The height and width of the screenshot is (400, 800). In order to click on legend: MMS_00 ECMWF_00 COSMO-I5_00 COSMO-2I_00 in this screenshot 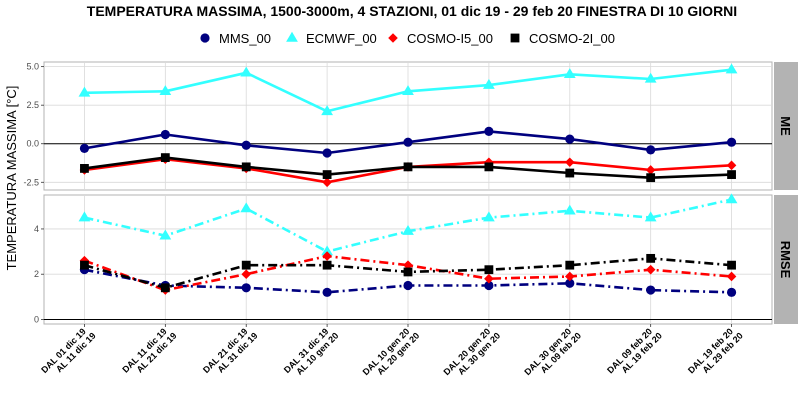, I will do `click(407, 38)`.